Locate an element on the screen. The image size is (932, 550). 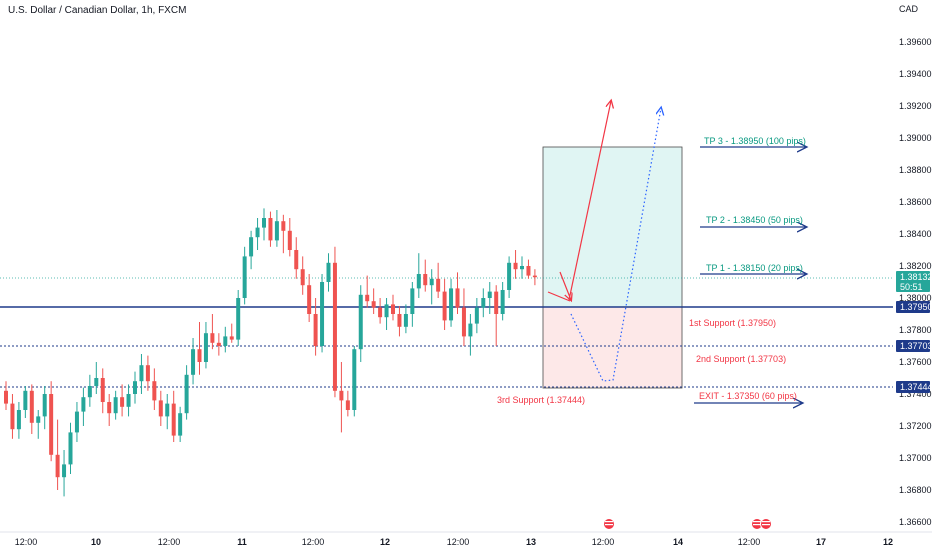
support-3-label: 3rd Support (1.37444) is located at coordinates (541, 400).